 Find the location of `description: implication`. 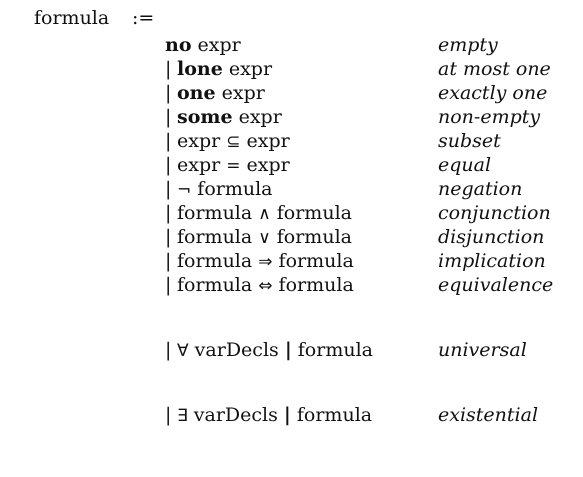

description: implication is located at coordinates (492, 261).